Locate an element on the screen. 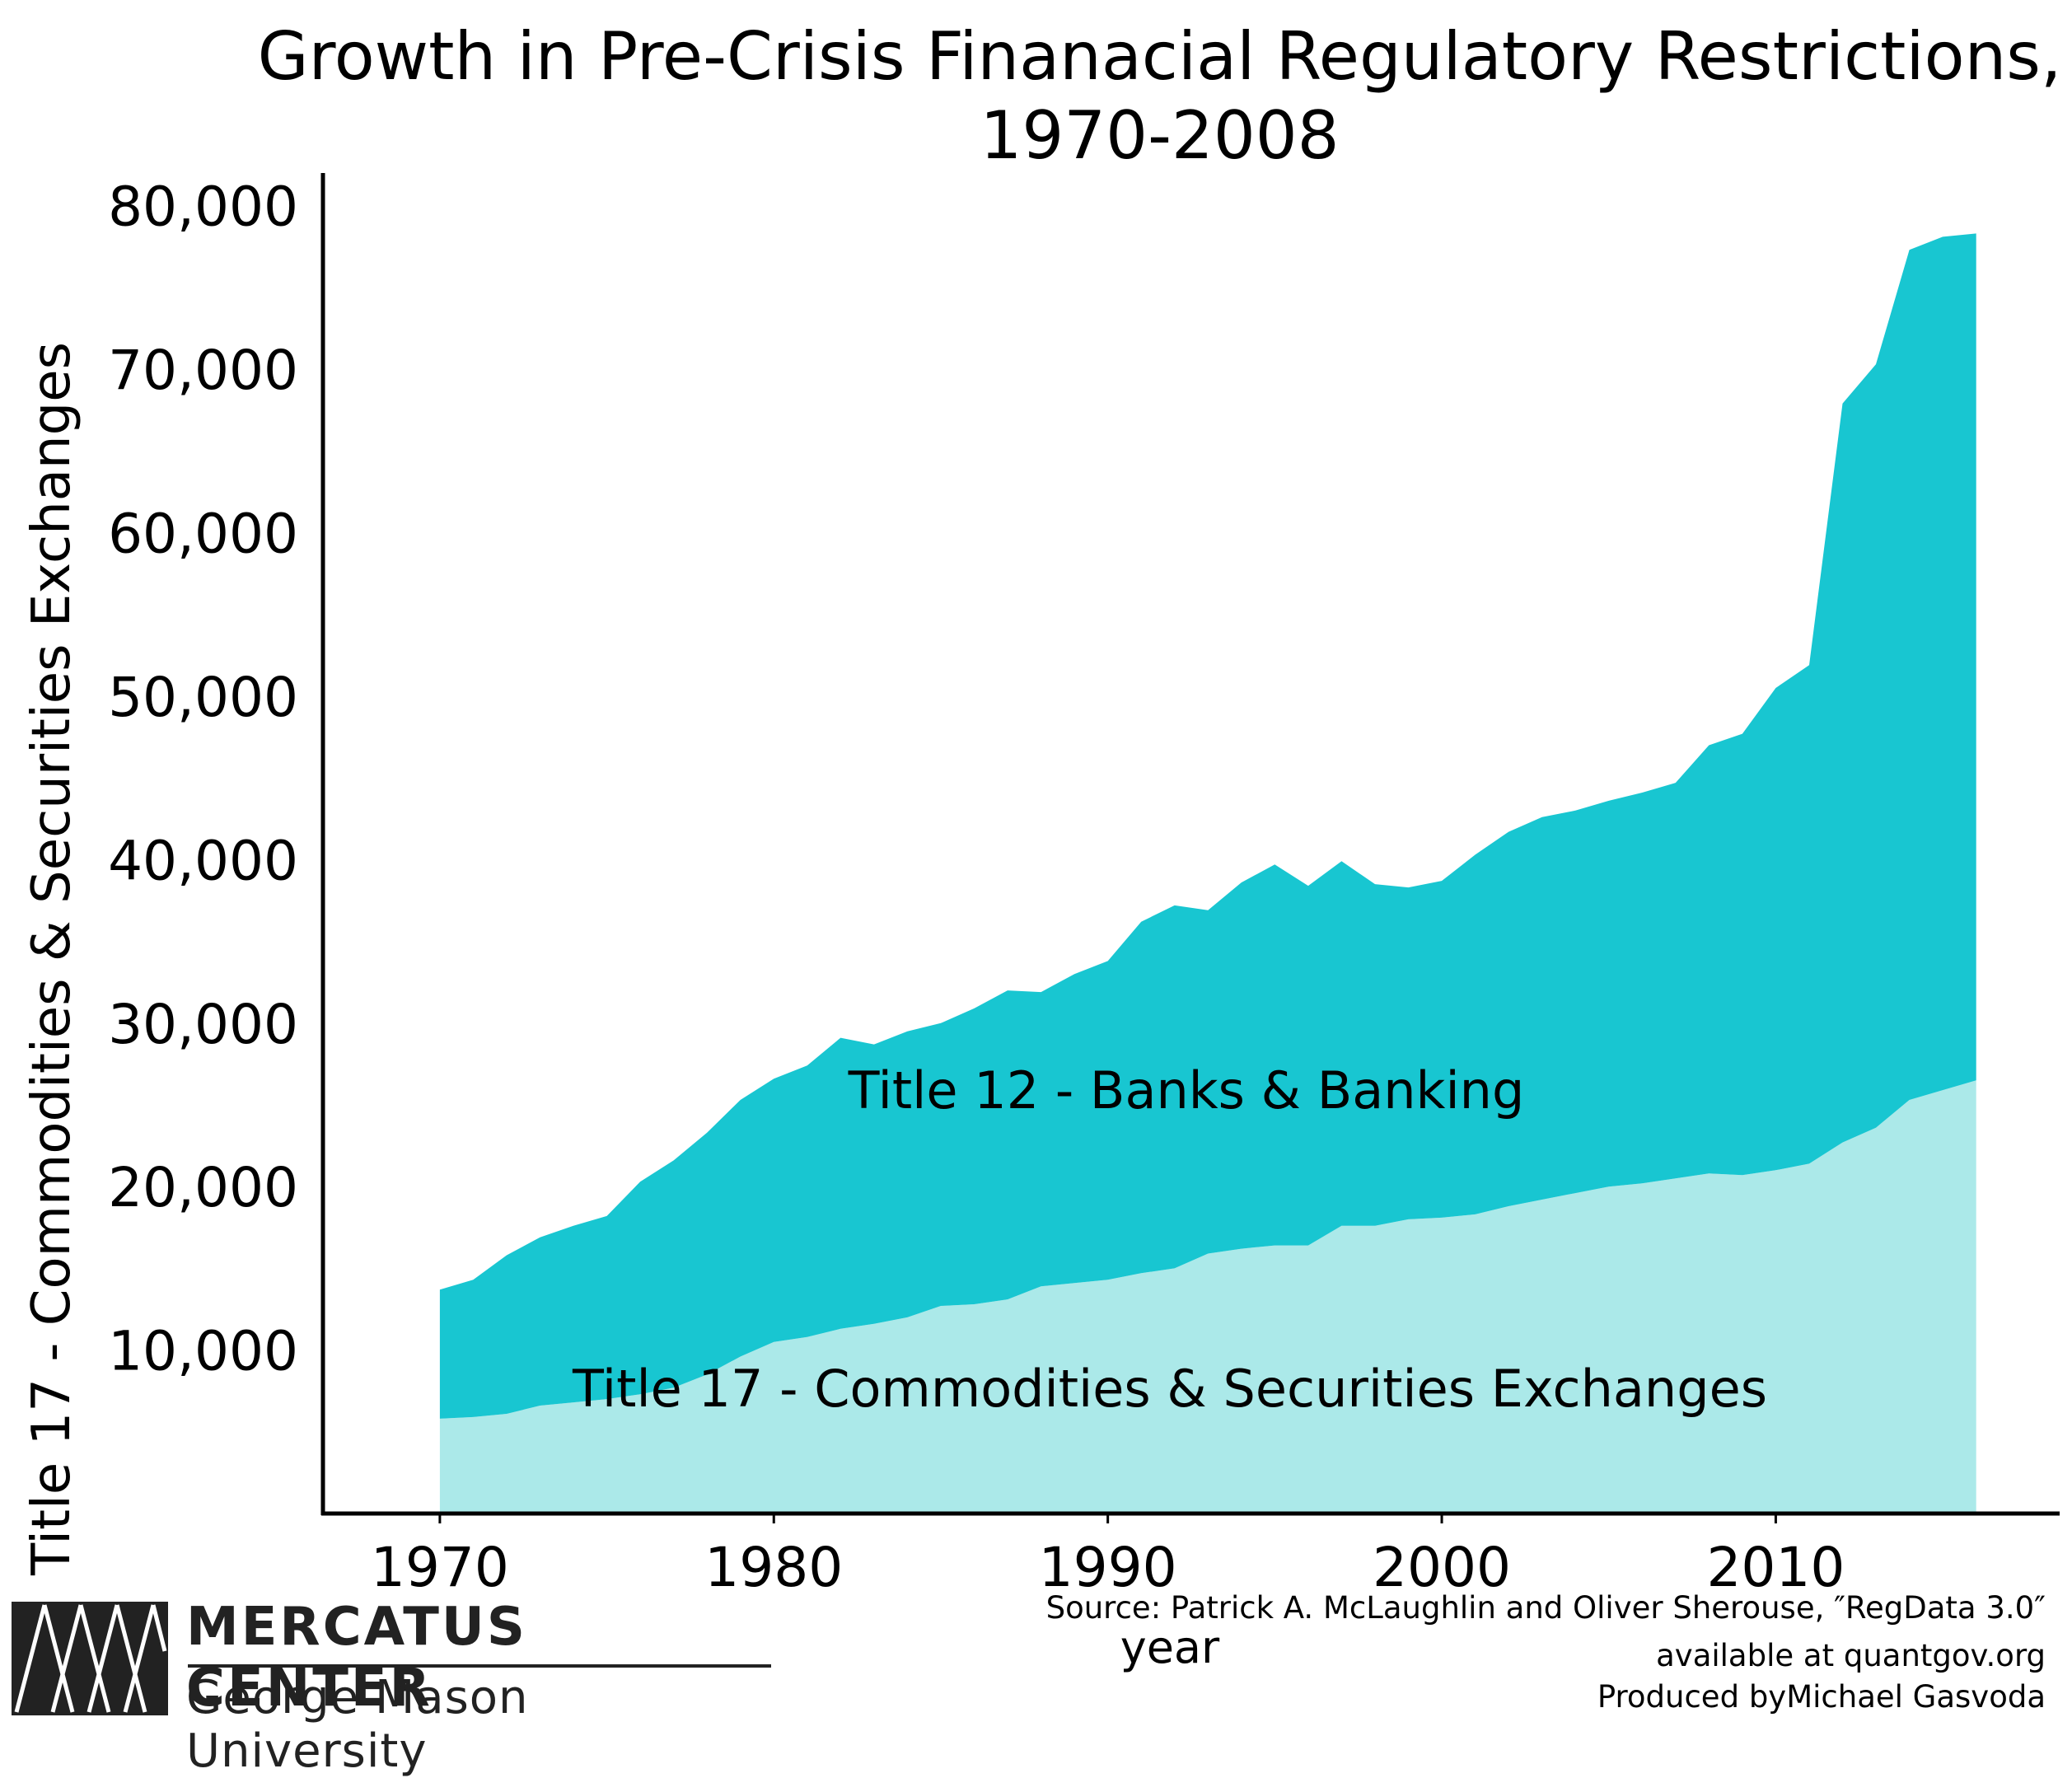  y-tick-label: 20,000 is located at coordinates (203, 1187).